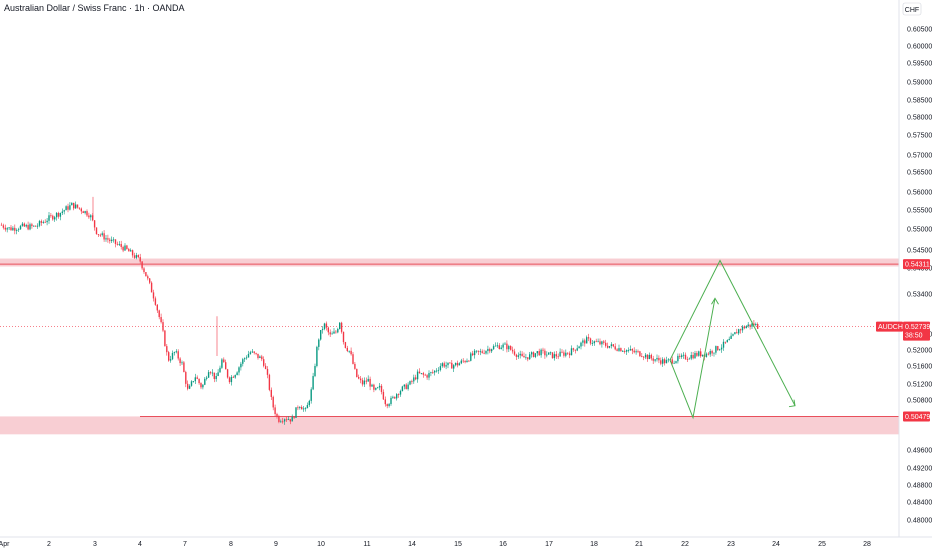 This screenshot has height=550, width=932. Describe the element at coordinates (594, 544) in the screenshot. I see `time-tick-label: 18` at that location.